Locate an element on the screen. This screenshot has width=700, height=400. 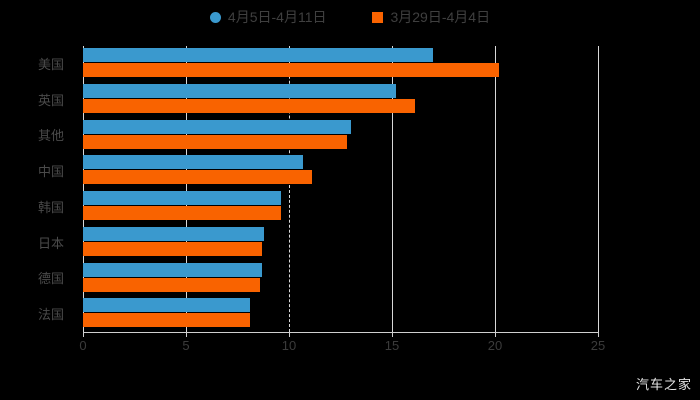
x-axis-tick-label: 5 is located at coordinates (186, 345).